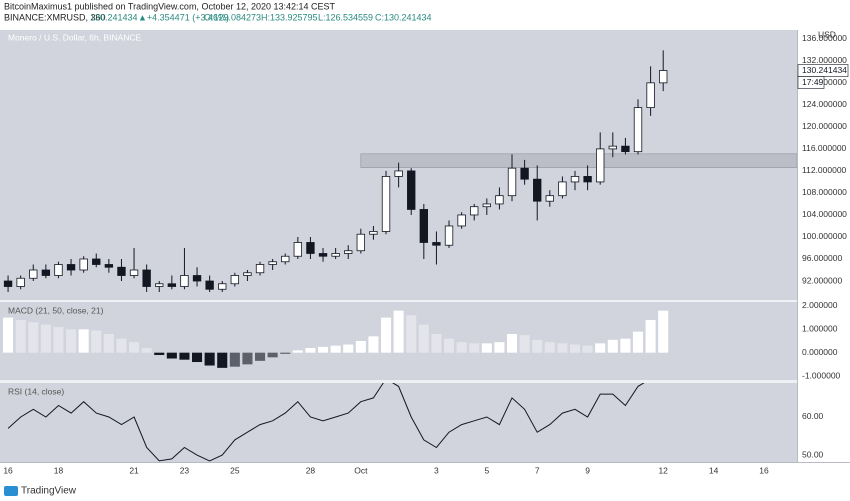 This screenshot has width=850, height=501. What do you see at coordinates (235, 470) in the screenshot?
I see `x-tick-label: 25` at bounding box center [235, 470].